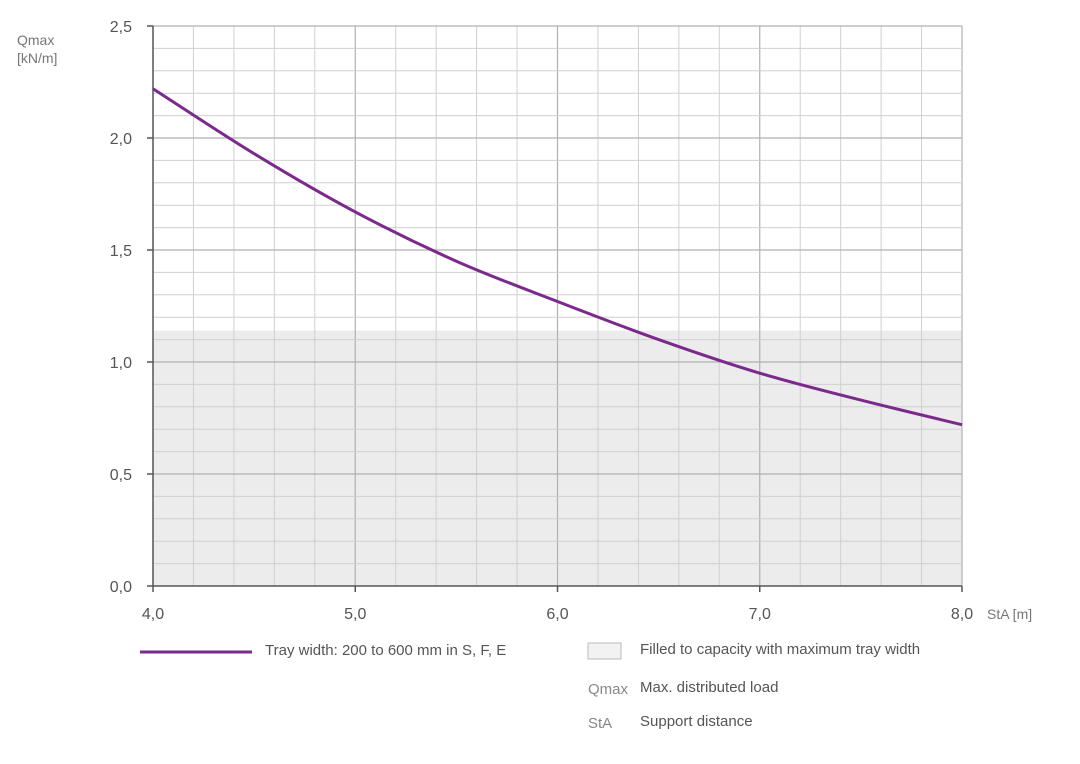 Image resolution: width=1080 pixels, height=764 pixels. What do you see at coordinates (709, 687) in the screenshot?
I see `legend-abbr-qmax-desc: Max. distributed load` at bounding box center [709, 687].